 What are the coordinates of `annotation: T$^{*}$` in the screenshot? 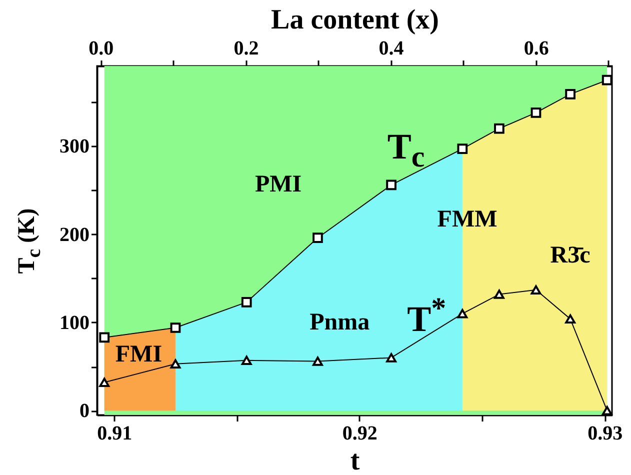 It's located at (426, 316).